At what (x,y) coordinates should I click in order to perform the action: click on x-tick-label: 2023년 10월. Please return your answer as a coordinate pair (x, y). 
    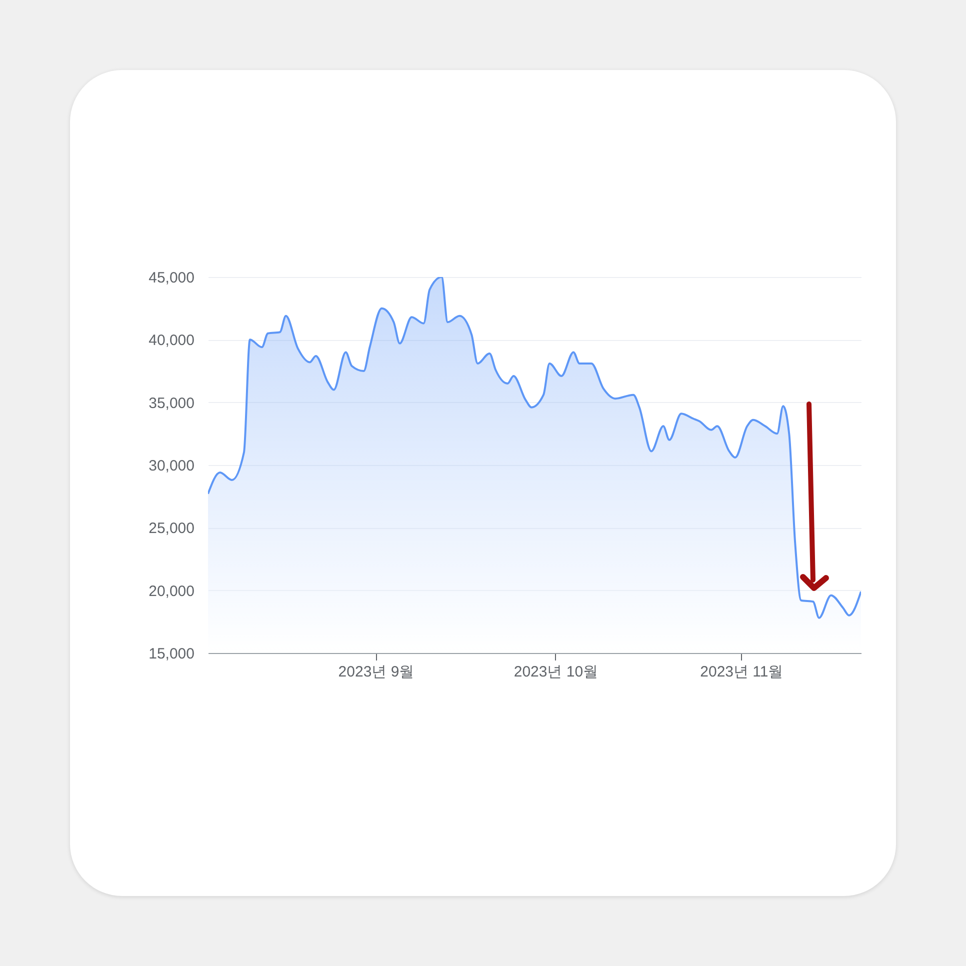
    Looking at the image, I should click on (556, 672).